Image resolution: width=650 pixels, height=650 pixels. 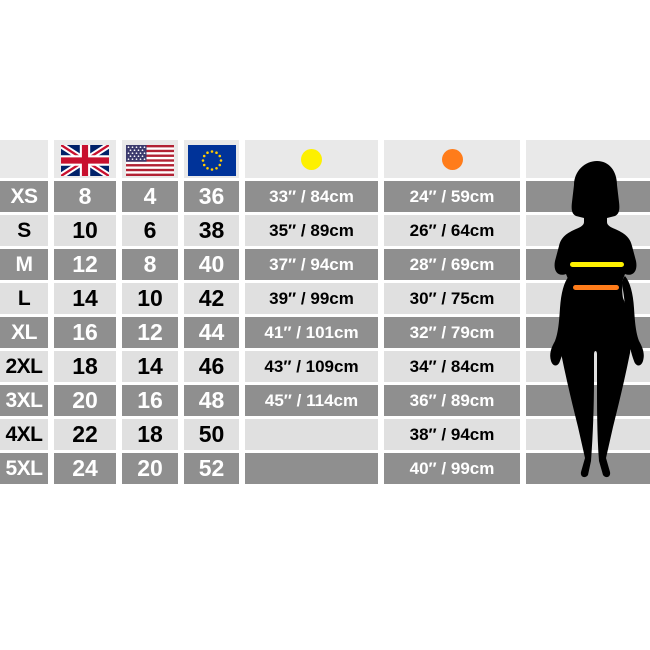 I want to click on us-column-header, so click(x=150, y=159).